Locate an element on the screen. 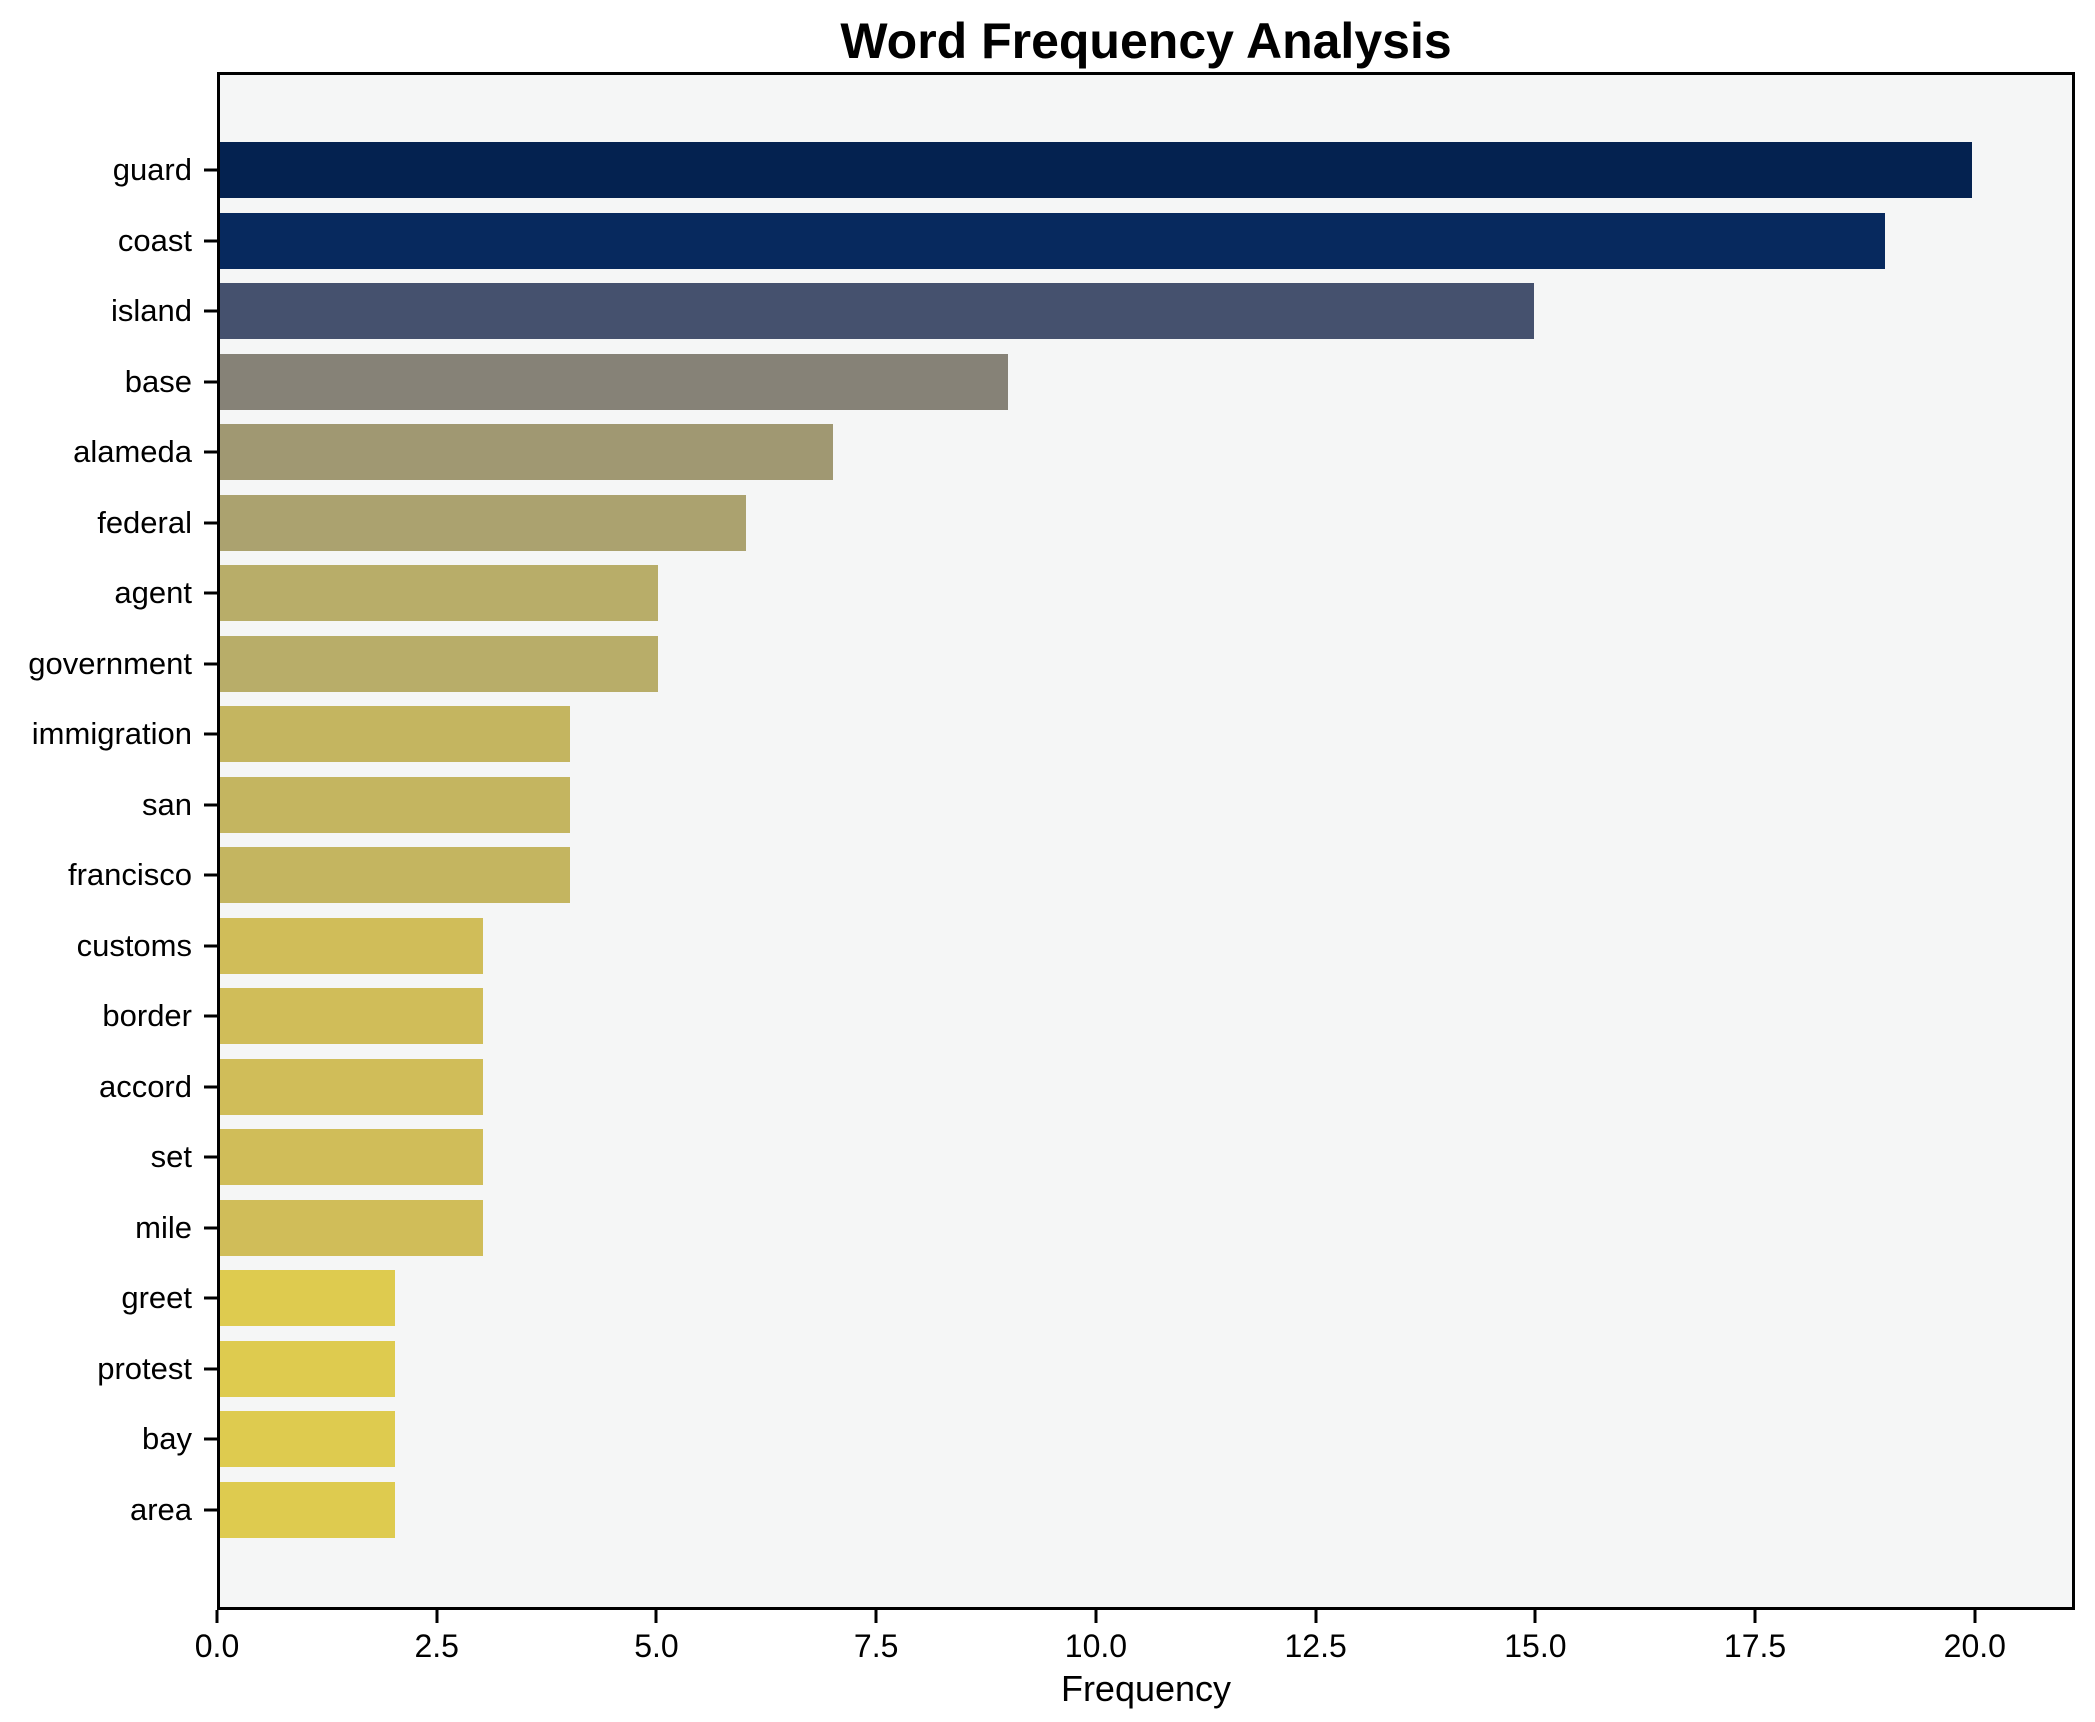 The image size is (2095, 1722). x-tick-label: 12.5 is located at coordinates (1315, 1646).